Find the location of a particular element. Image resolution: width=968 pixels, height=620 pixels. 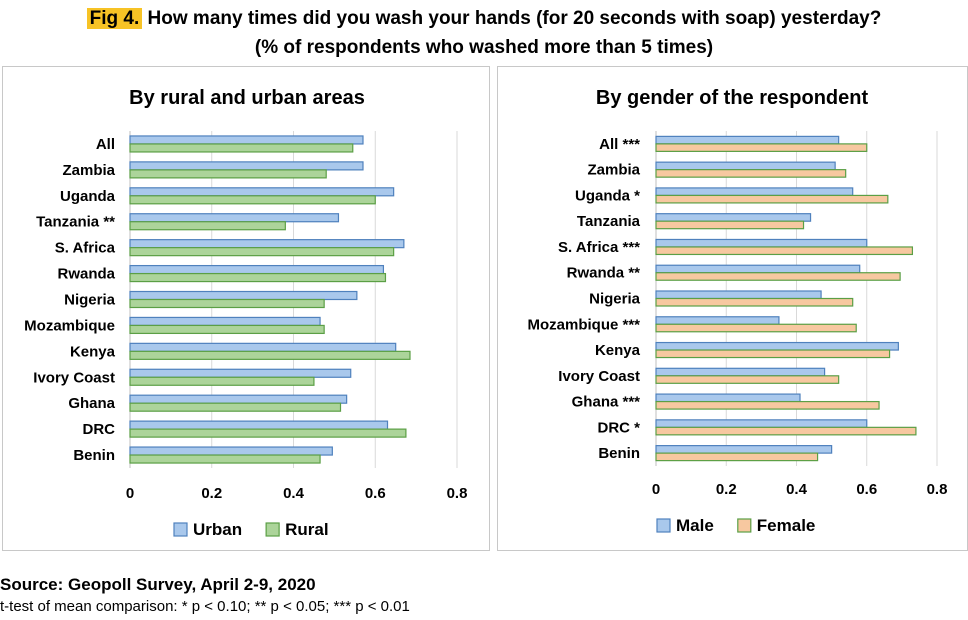

category-label-zambia: Zambia is located at coordinates (88, 170).